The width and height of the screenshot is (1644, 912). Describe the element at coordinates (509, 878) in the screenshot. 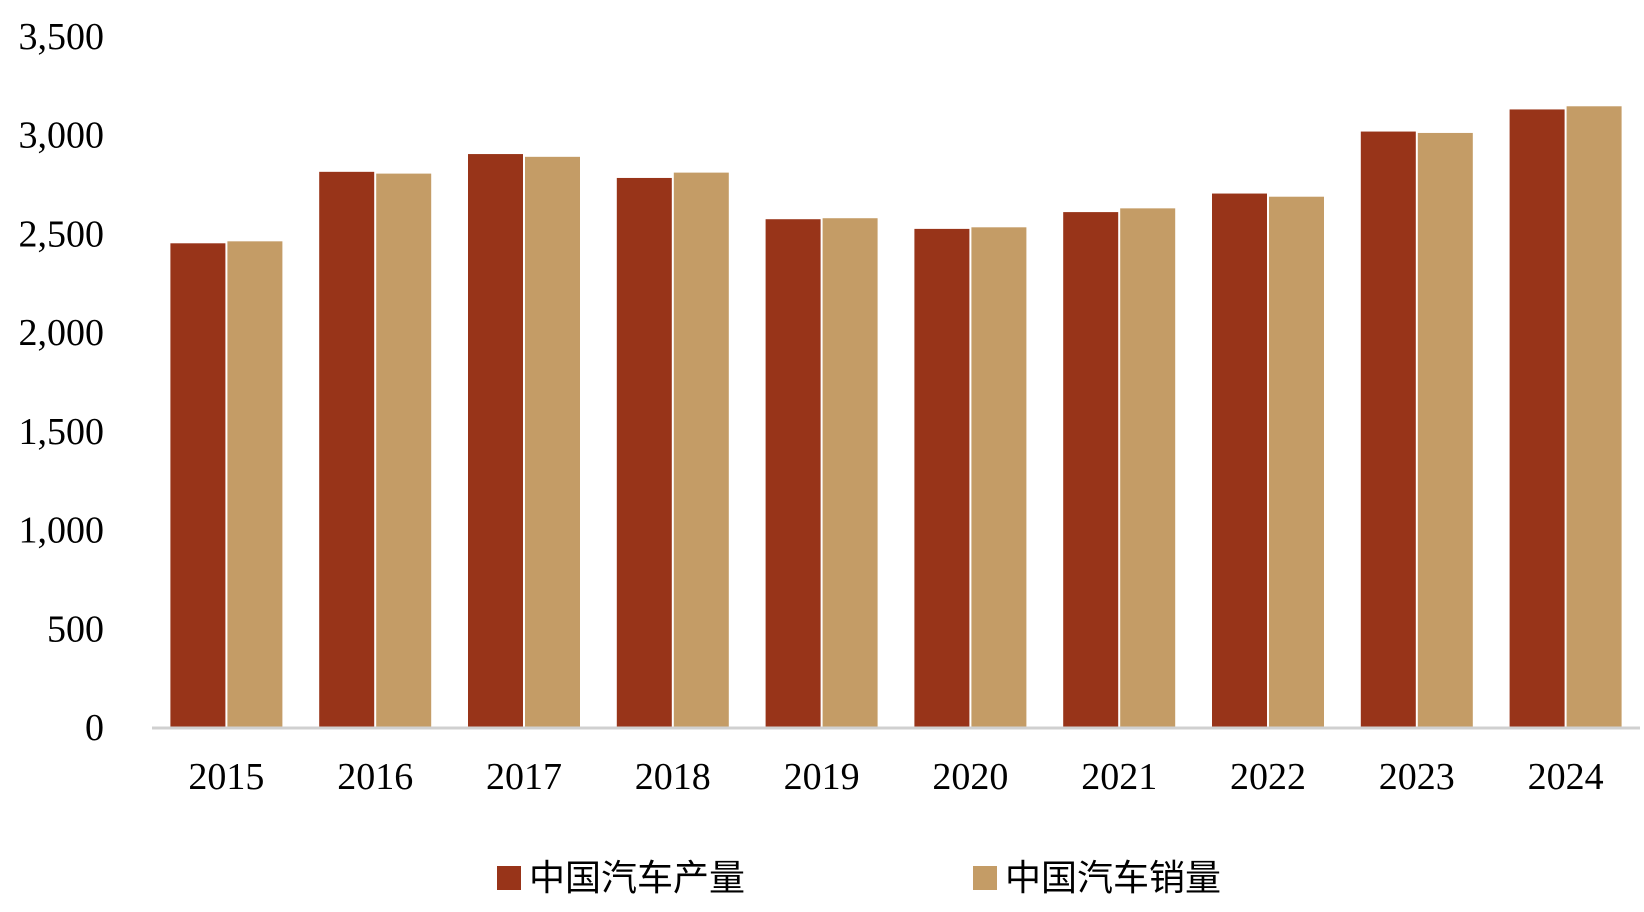

I see `legend-swatch-production` at that location.